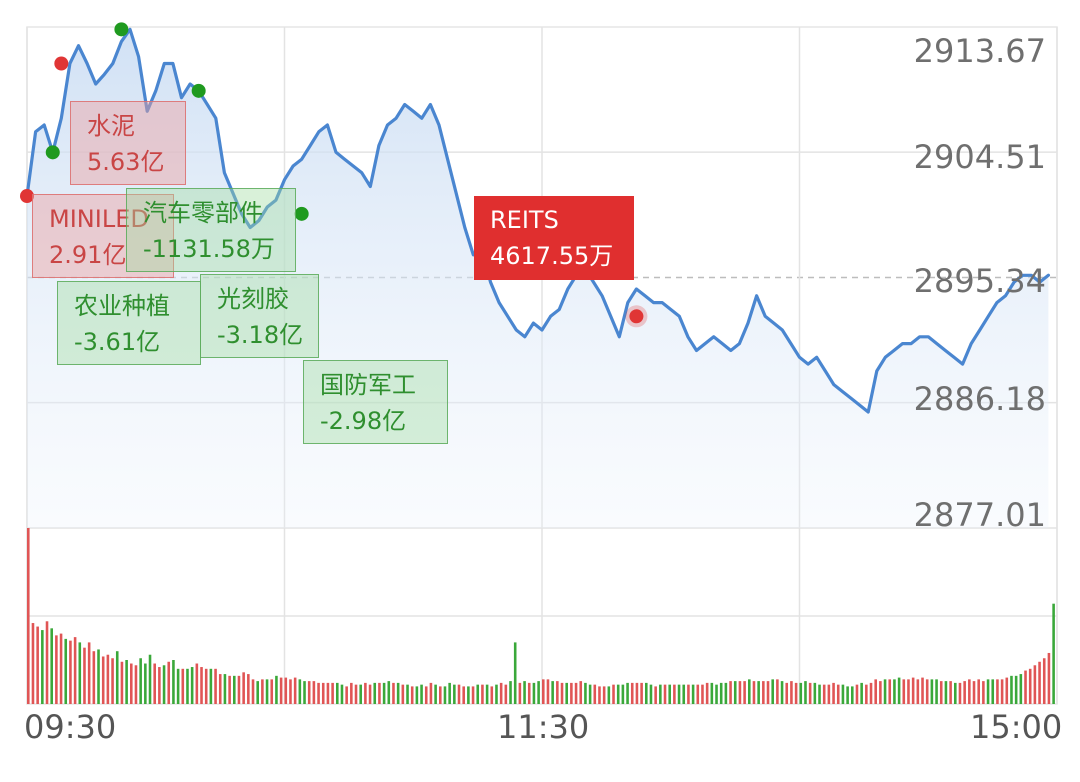 The image size is (1080, 782). I want to click on flow-amount: 2.91亿, so click(88, 255).